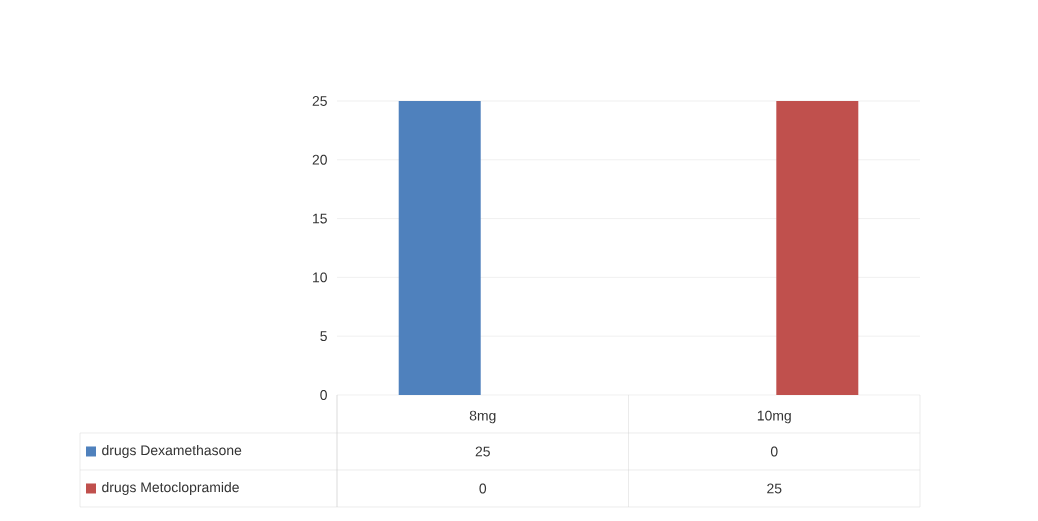  I want to click on y-tick-label: 20, so click(319, 159).